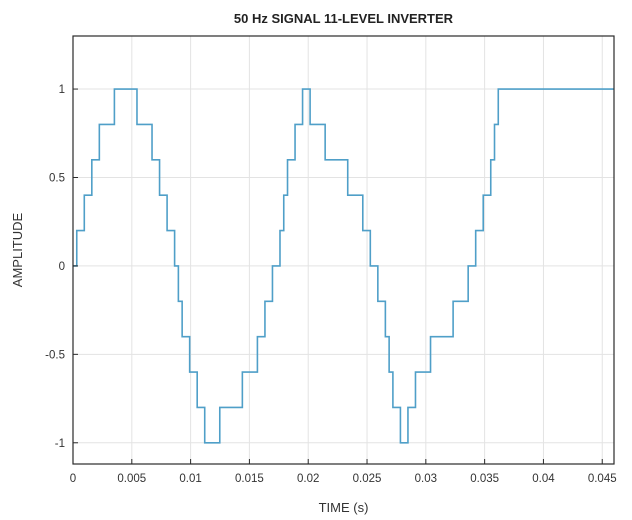  Describe the element at coordinates (62, 267) in the screenshot. I see `y-tick-label: 0` at that location.